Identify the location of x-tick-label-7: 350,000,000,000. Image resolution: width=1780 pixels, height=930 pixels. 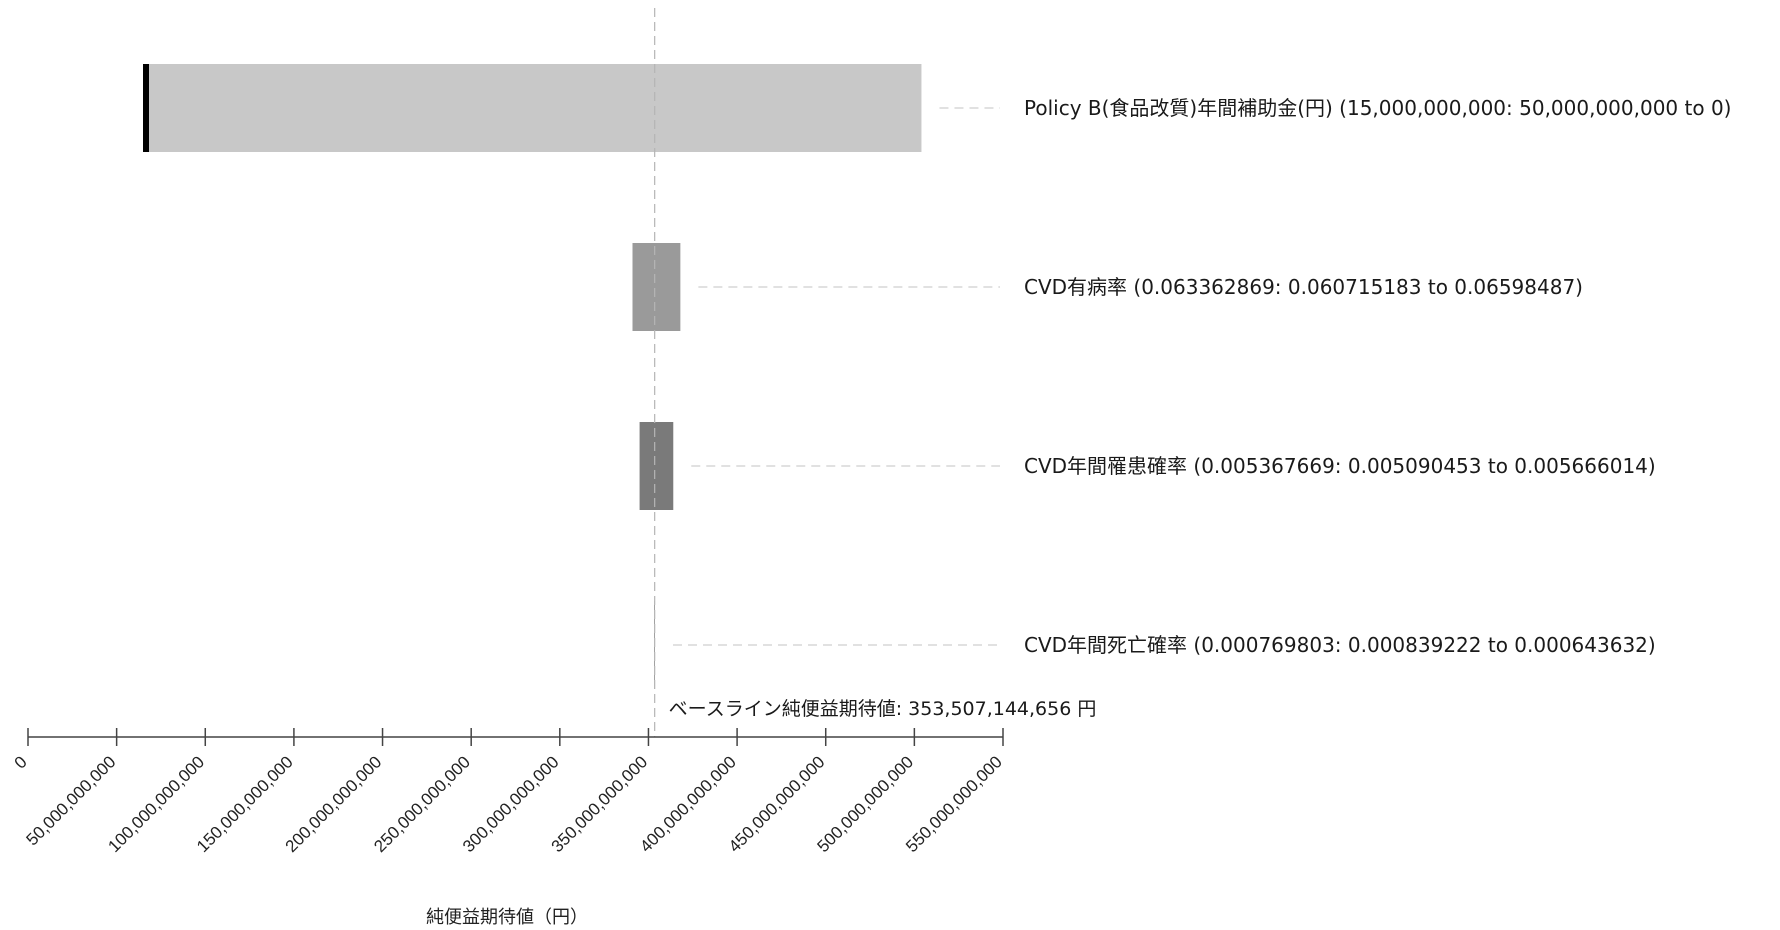
(600, 804).